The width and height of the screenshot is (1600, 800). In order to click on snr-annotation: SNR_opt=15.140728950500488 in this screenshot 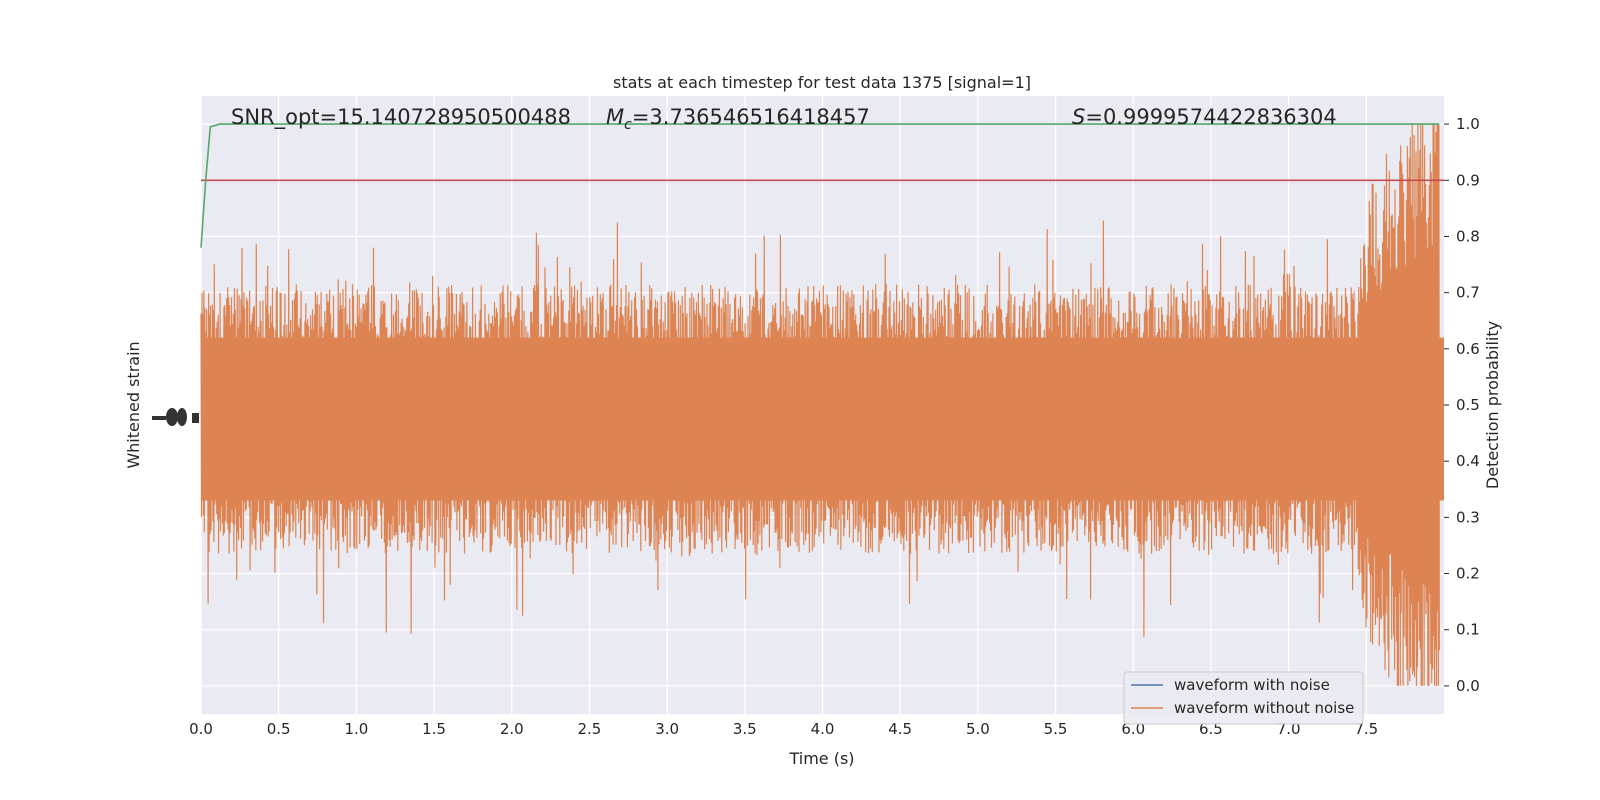, I will do `click(401, 117)`.